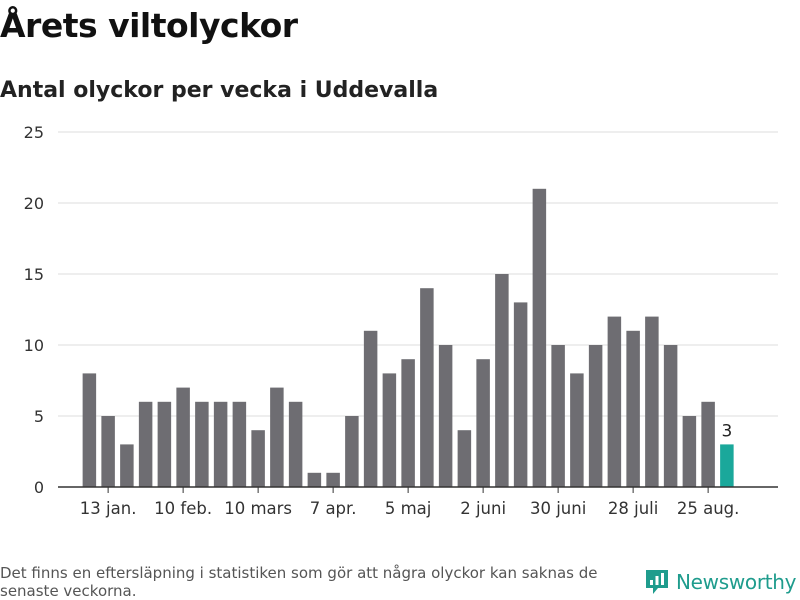 The height and width of the screenshot is (600, 800). Describe the element at coordinates (219, 90) in the screenshot. I see `chart-subtitle: Antal olyckor per vecka i Uddevalla` at that location.